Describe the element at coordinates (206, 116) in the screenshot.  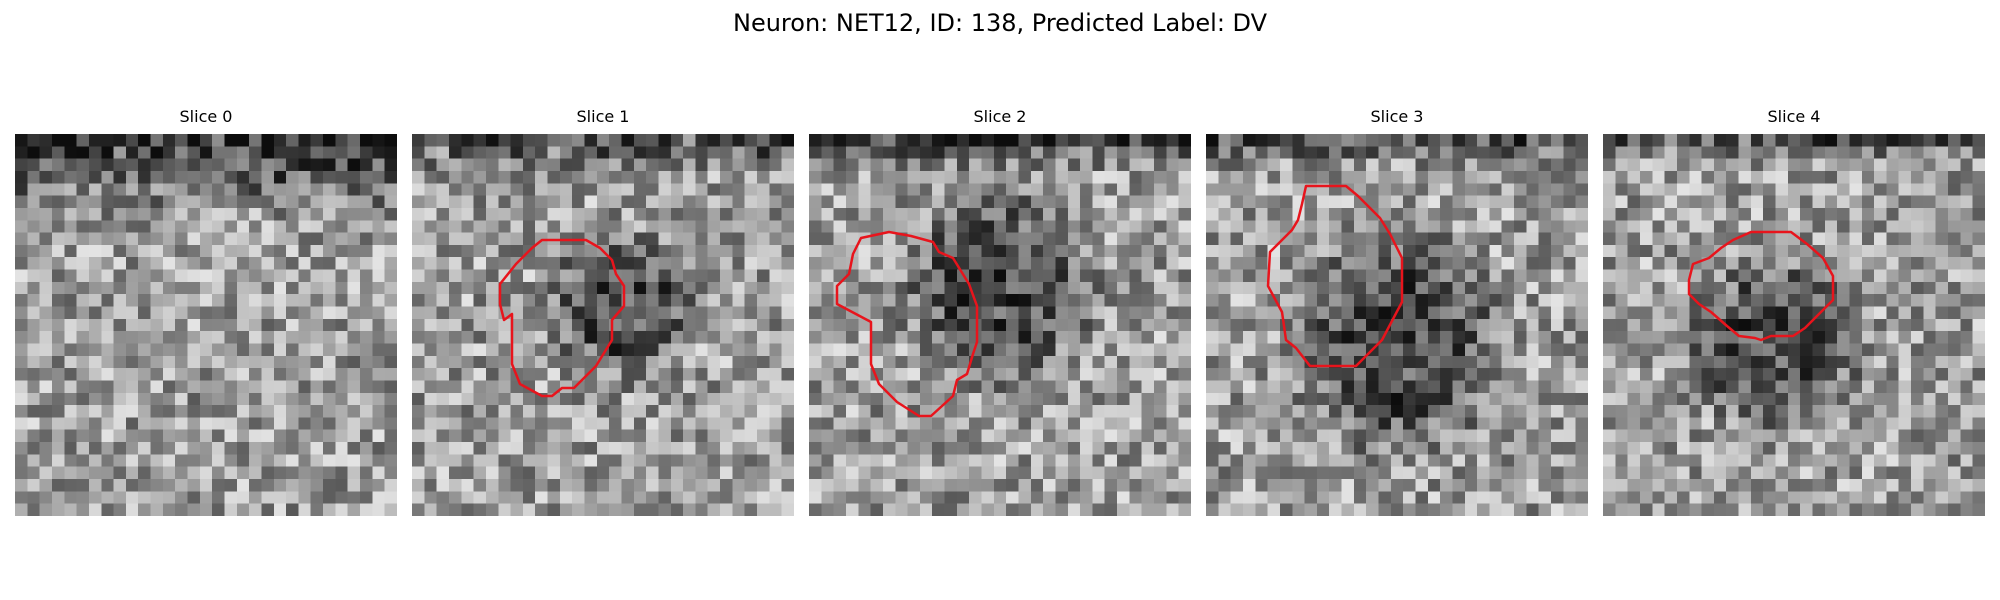
I see `slice-title: Slice 0` at that location.